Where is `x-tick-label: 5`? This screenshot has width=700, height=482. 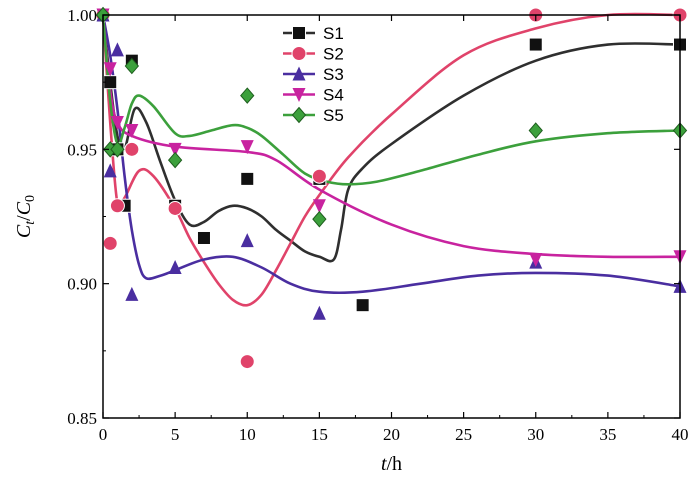
x-tick-label: 5 is located at coordinates (175, 434).